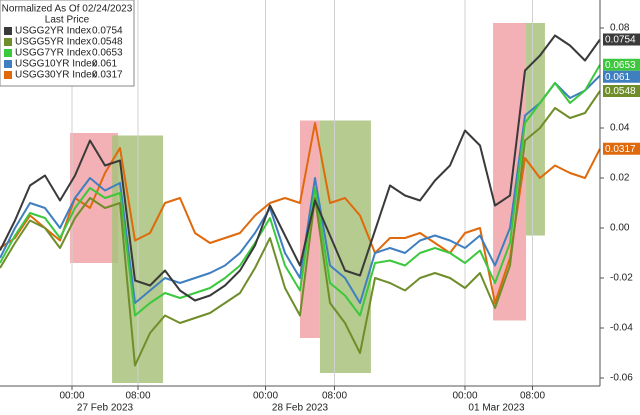  I want to click on y-tick-label: 0.08, so click(620, 28).